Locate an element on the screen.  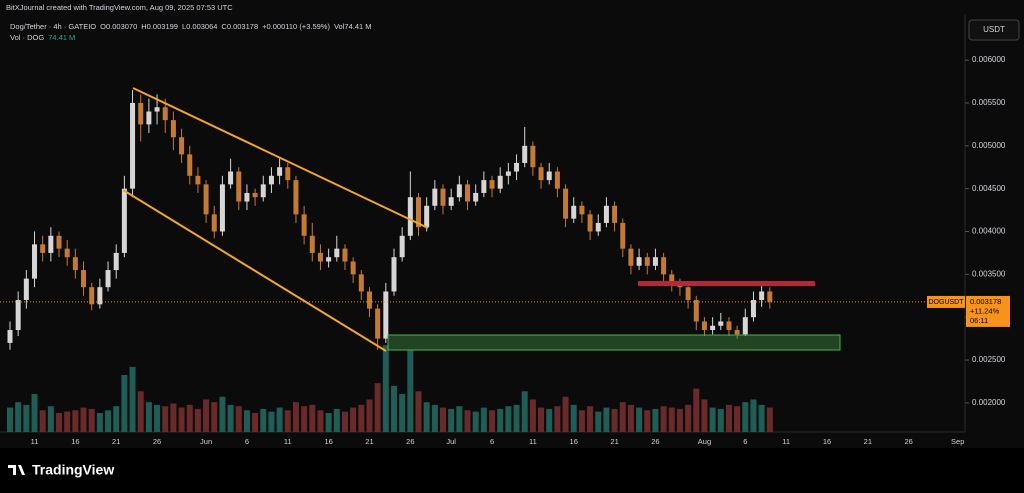
y-tick-label: 0.002000 is located at coordinates (989, 402).